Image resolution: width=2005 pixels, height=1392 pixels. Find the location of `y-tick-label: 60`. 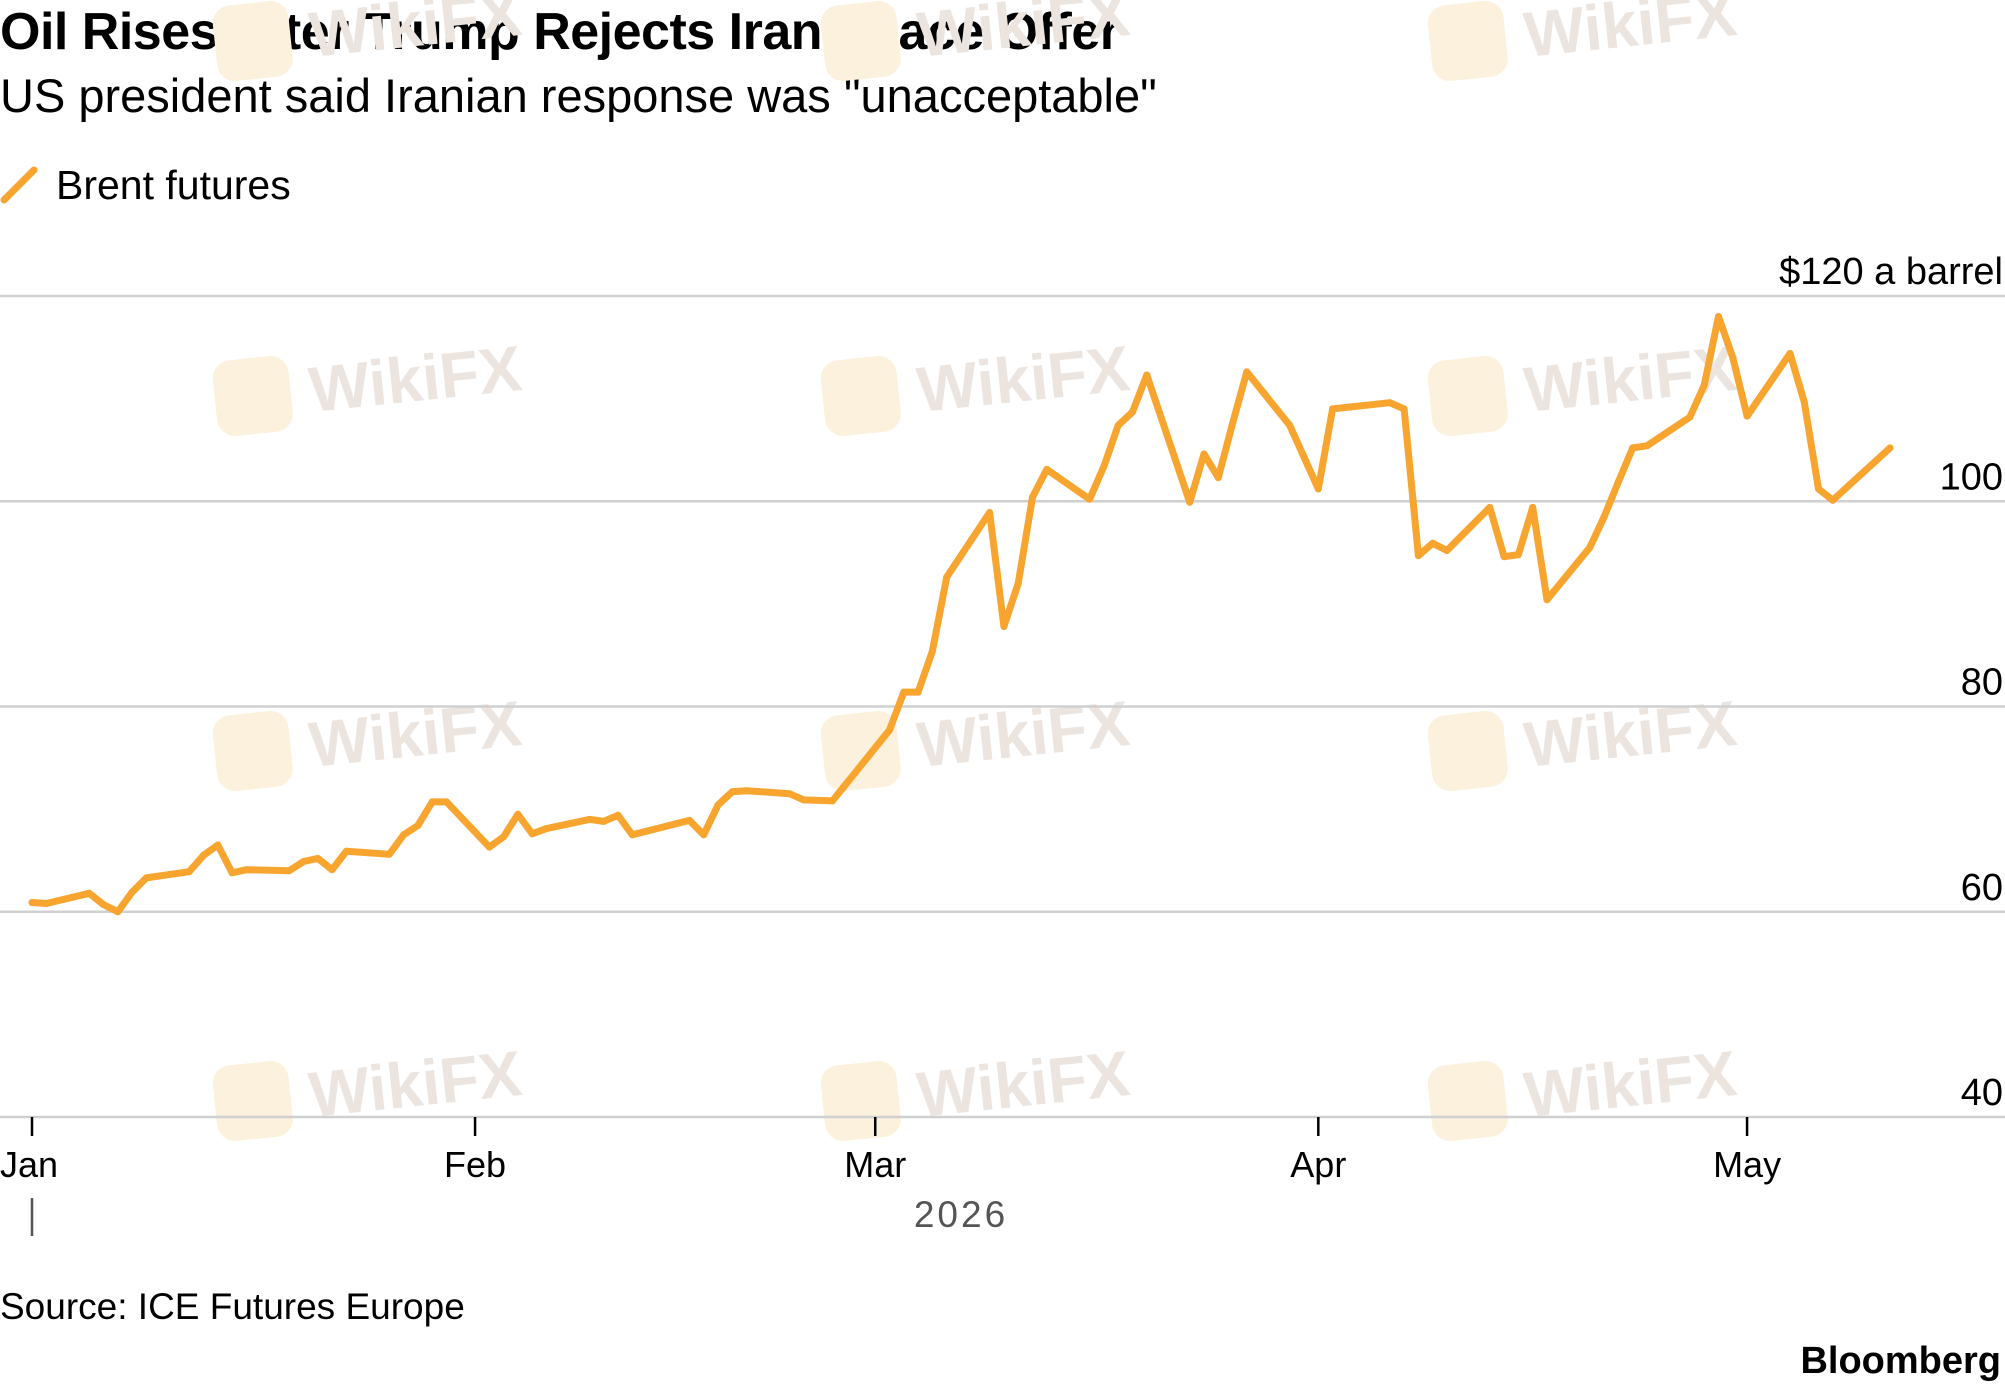

y-tick-label: 60 is located at coordinates (1982, 888).